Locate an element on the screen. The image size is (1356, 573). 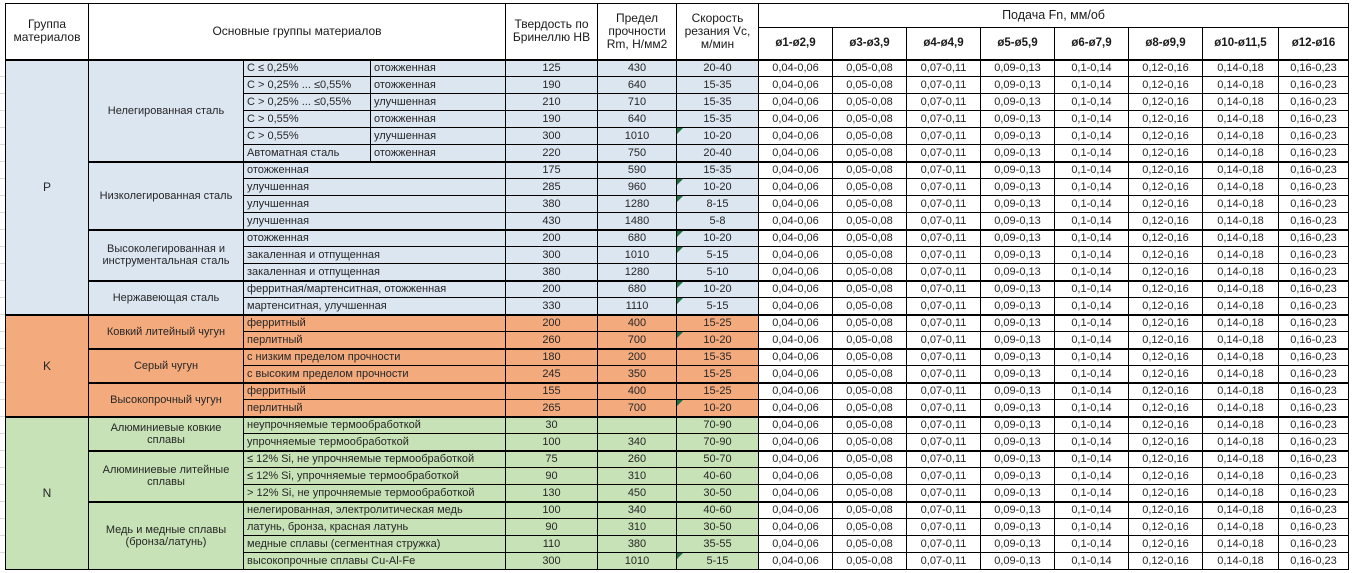
description-cell: > 12% Si, не упрочняемые термообработкой is located at coordinates (374, 493).